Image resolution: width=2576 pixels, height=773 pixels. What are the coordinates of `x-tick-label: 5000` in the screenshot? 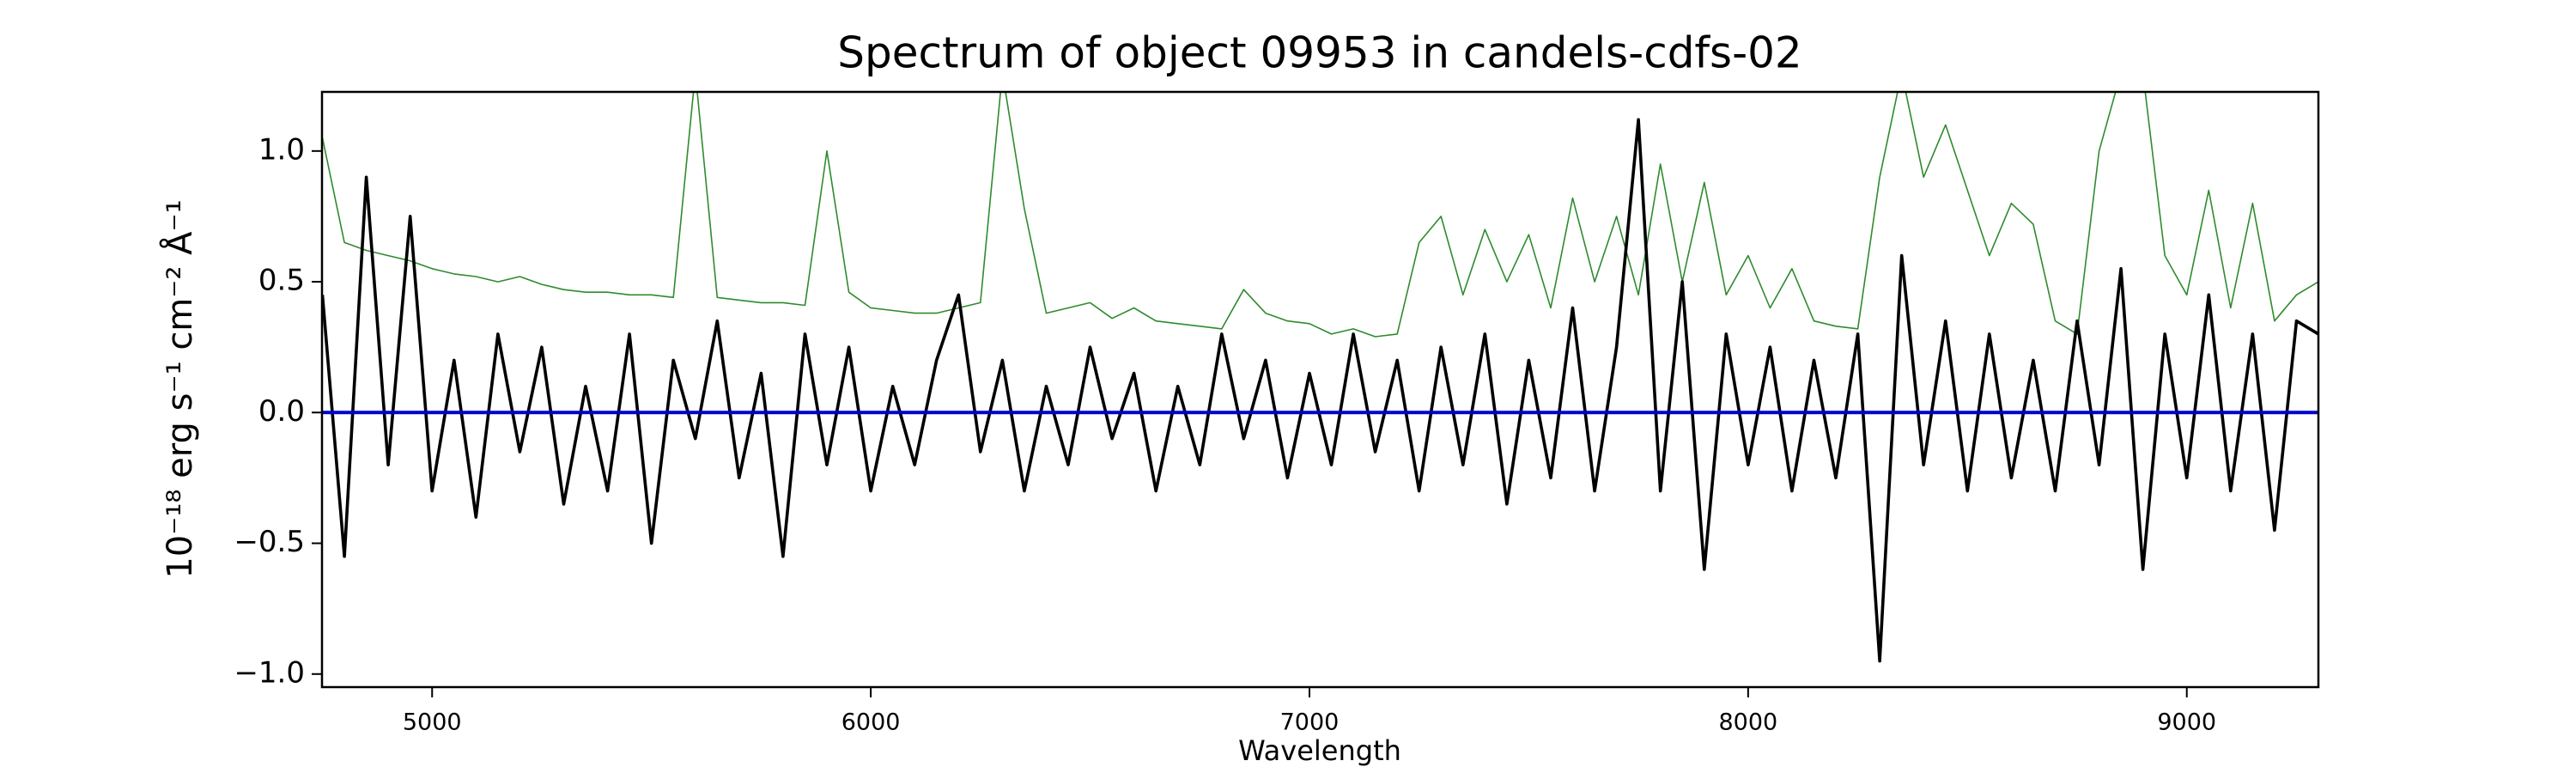 It's located at (432, 722).